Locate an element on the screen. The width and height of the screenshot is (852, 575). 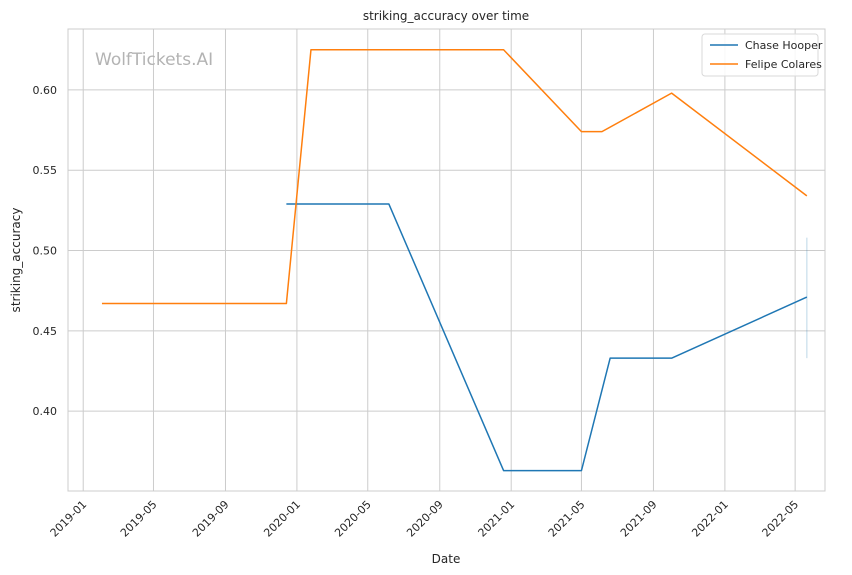
watermark: WolfTickets.AI is located at coordinates (154, 60).